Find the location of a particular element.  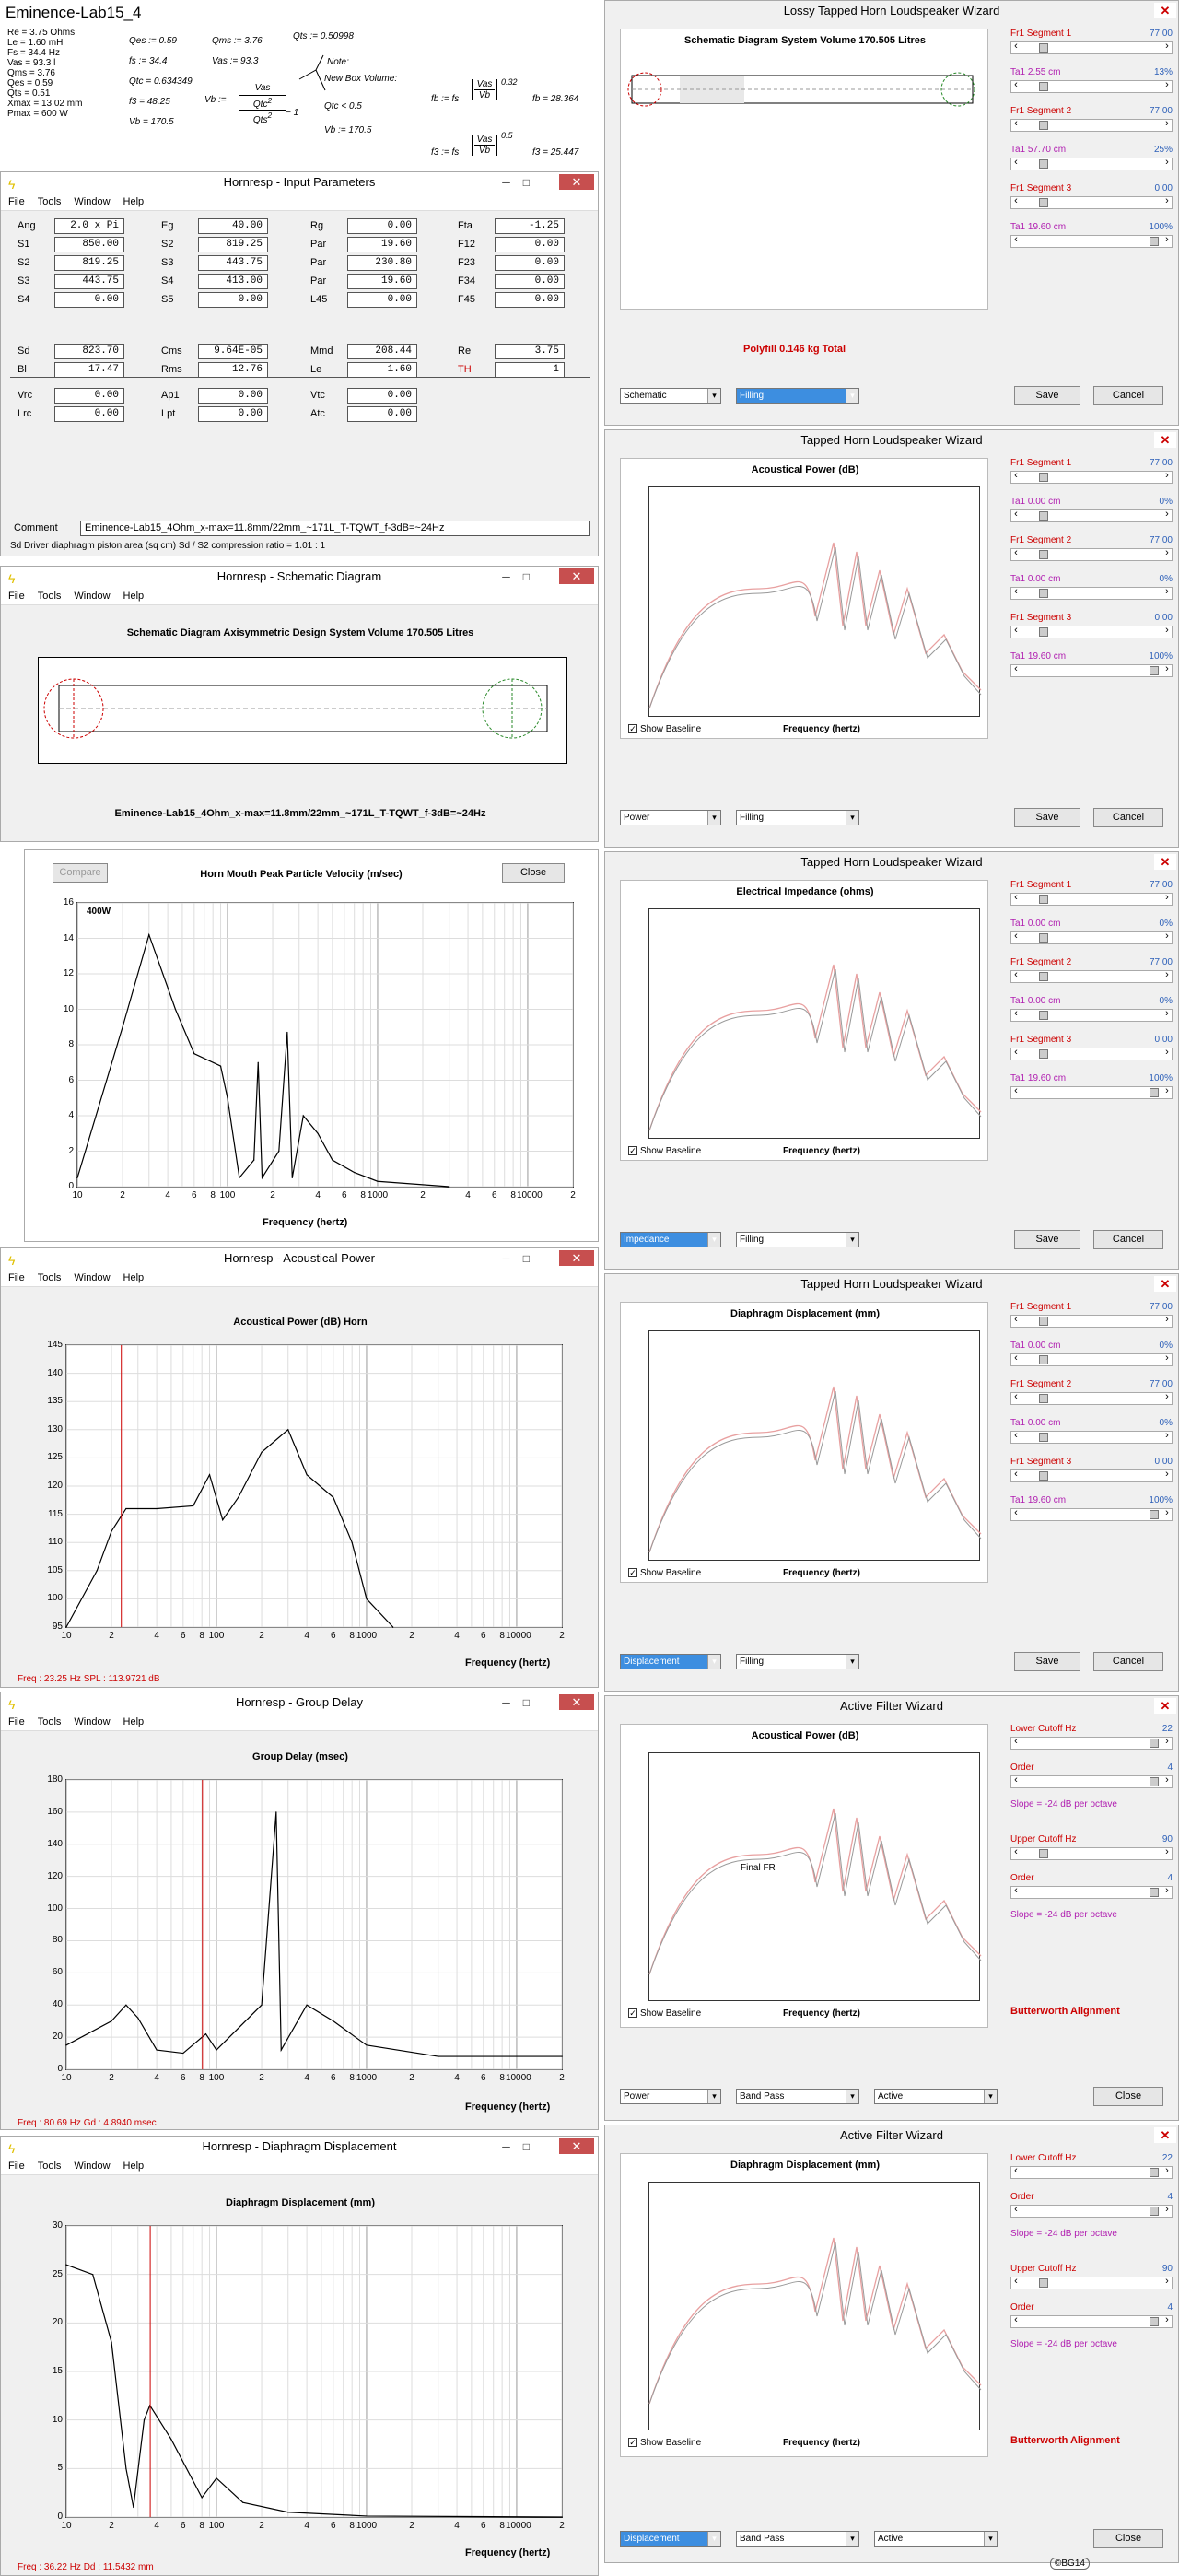

menu-file: File is located at coordinates (16, 596).